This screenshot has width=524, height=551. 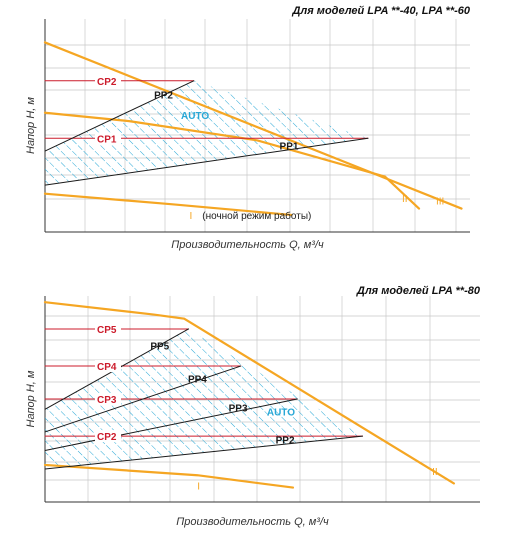 I want to click on pp-label: PP4, so click(x=197, y=379).